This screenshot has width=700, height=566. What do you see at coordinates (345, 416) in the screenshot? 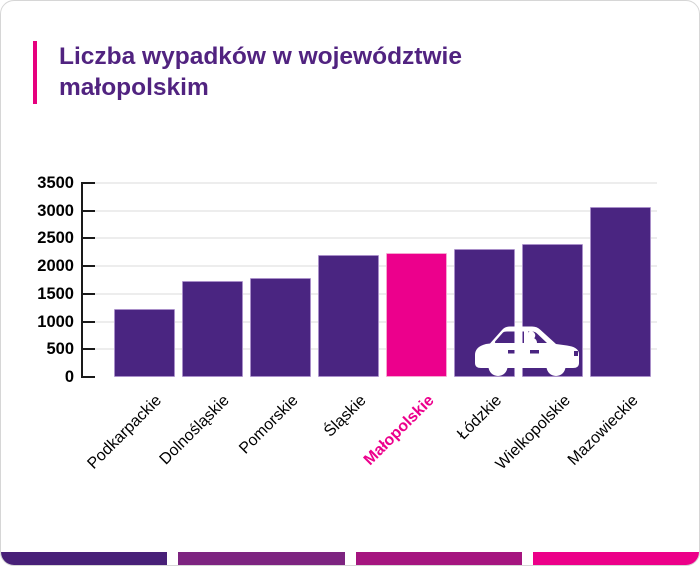
I see `x-label-slaskie: Śląskie` at bounding box center [345, 416].